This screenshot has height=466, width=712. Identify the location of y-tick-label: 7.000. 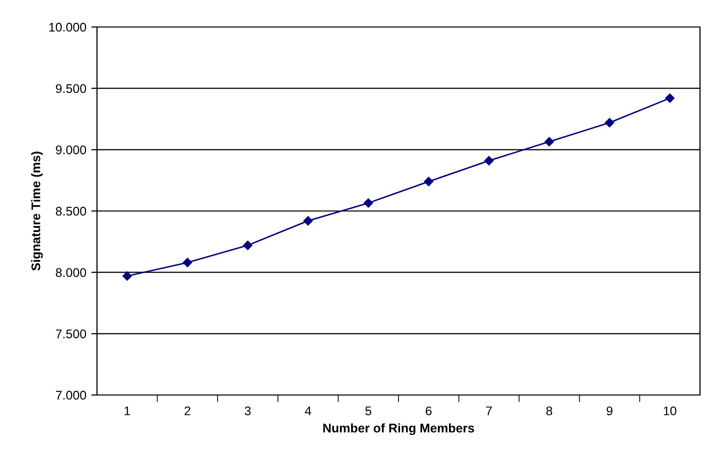
(71, 395).